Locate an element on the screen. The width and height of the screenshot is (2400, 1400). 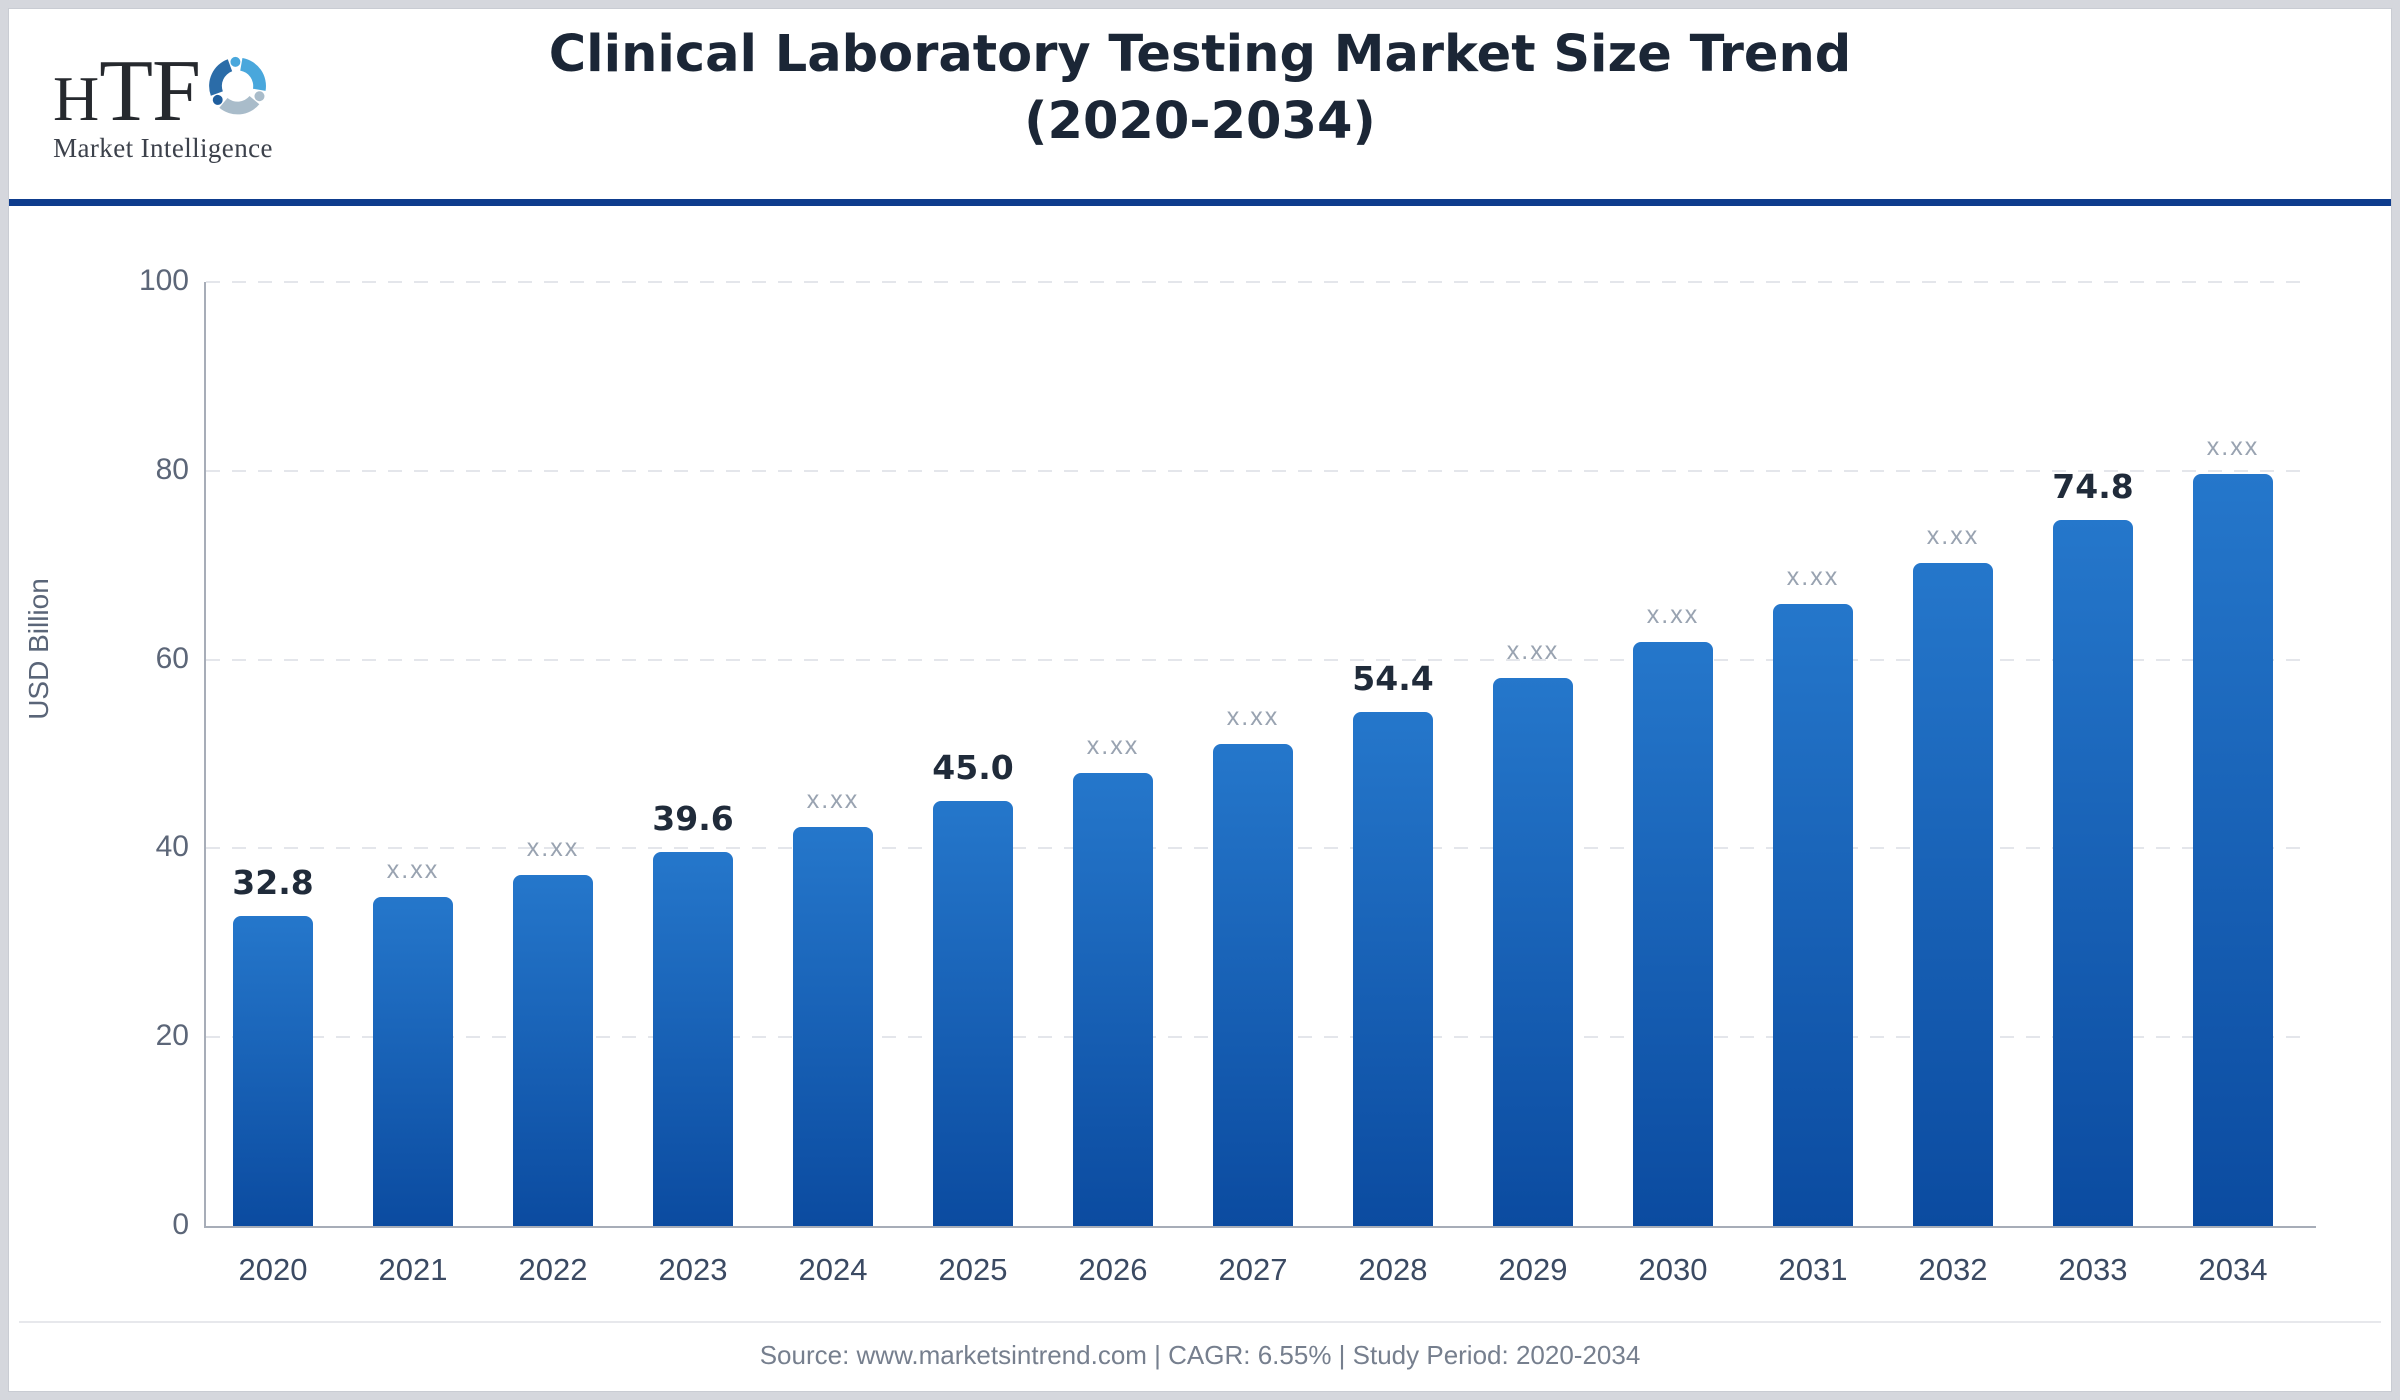
bar-2020 is located at coordinates (273, 1071).